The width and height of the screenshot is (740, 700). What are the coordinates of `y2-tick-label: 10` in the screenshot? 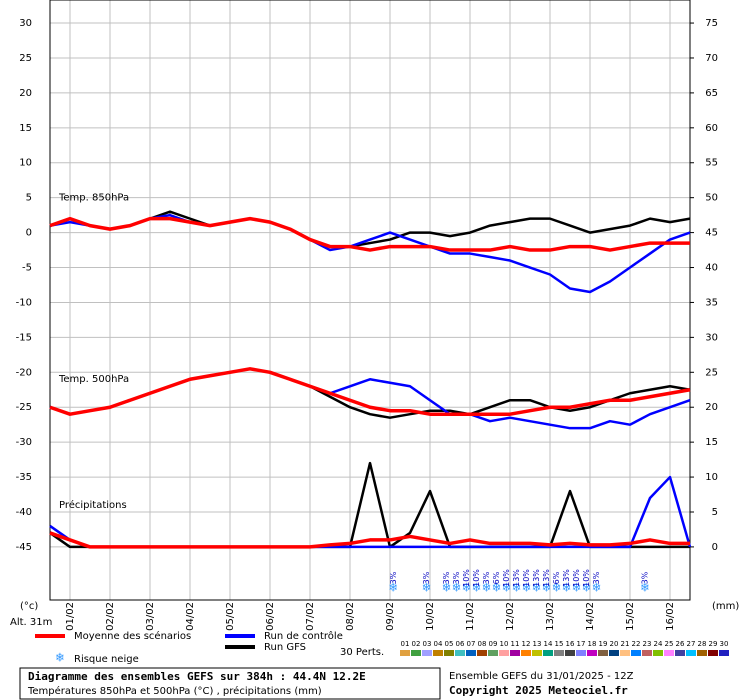 It's located at (711, 477).